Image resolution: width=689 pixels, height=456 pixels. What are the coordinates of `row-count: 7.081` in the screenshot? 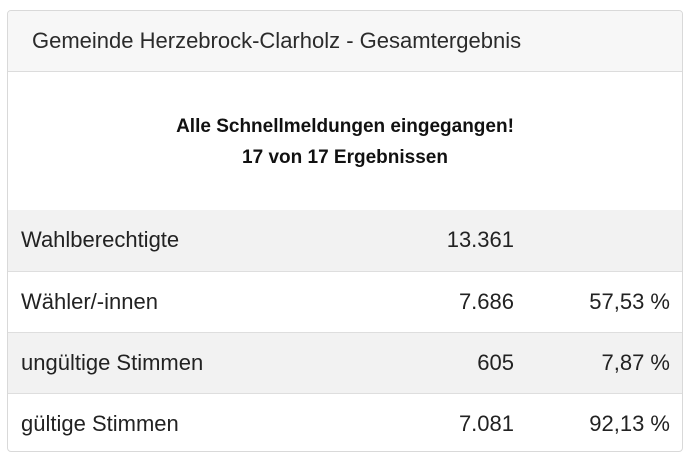 It's located at (417, 421).